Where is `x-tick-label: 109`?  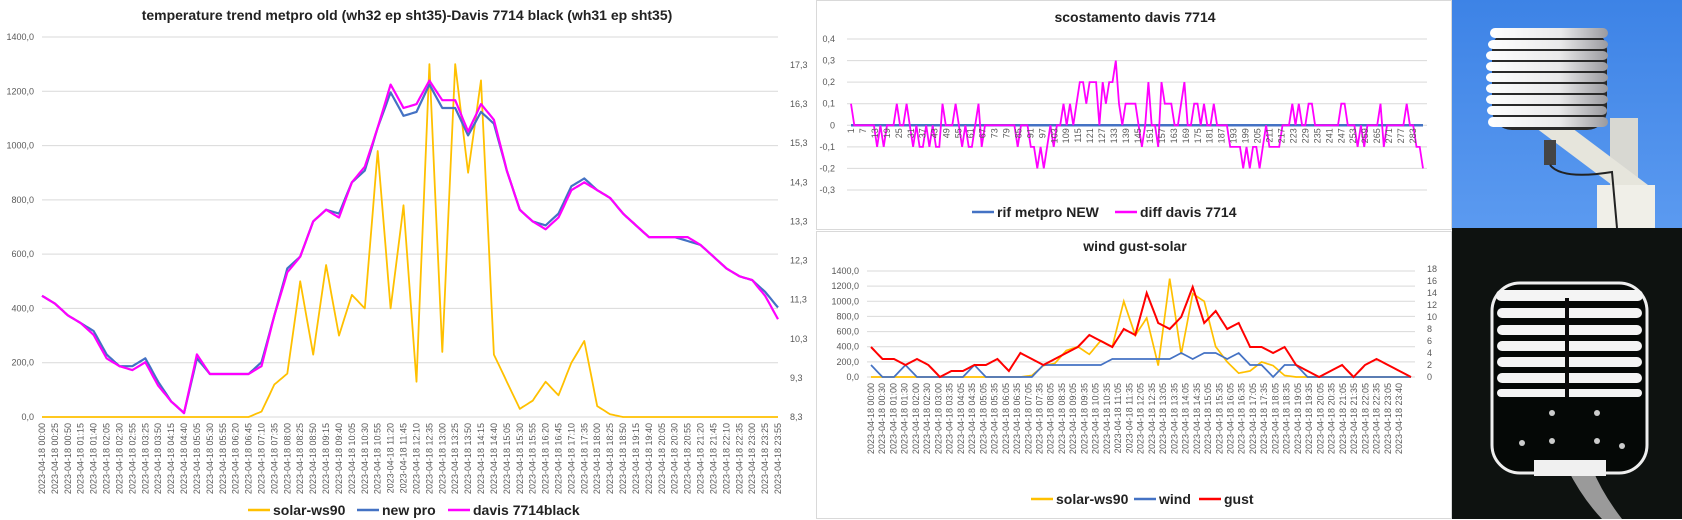 x-tick-label: 109 is located at coordinates (1066, 135).